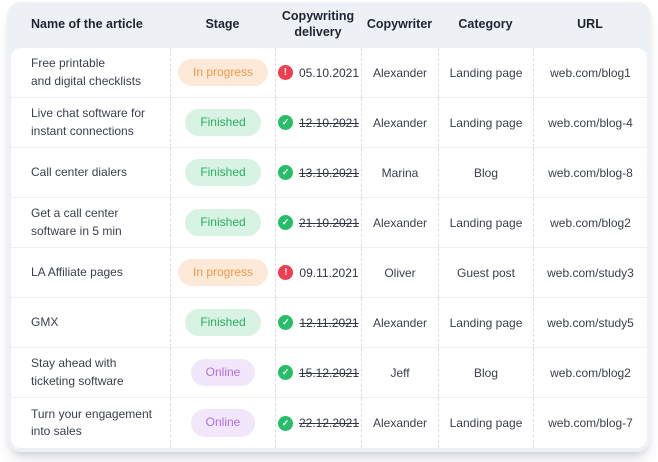 Image resolution: width=658 pixels, height=462 pixels. I want to click on delivery-date: 05.10.2021, so click(329, 72).